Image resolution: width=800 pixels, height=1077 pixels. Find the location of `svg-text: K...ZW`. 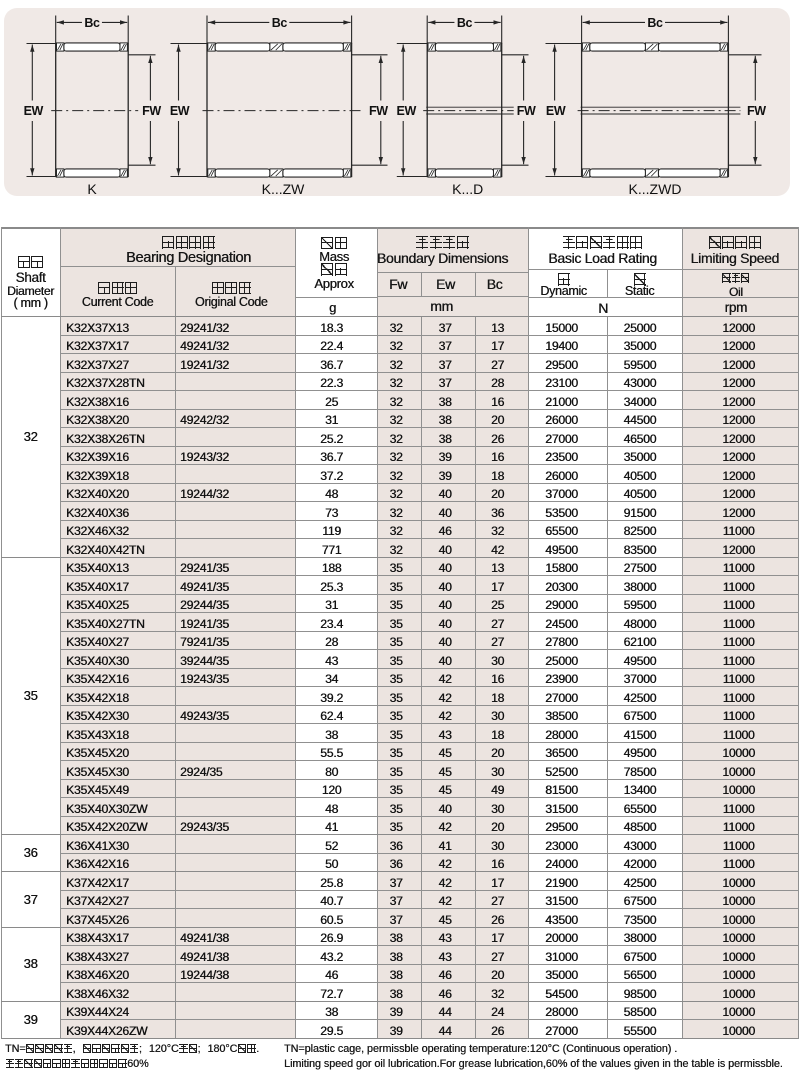

svg-text: K...ZW is located at coordinates (284, 189).